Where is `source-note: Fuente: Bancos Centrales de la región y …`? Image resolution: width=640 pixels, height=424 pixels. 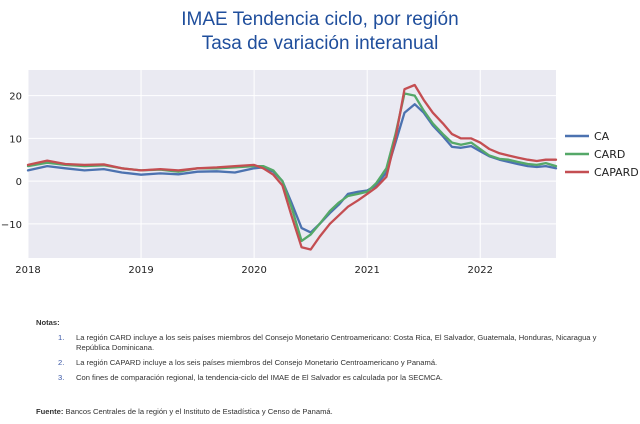
source-note: Fuente: Bancos Centrales de la región y … is located at coordinates (184, 411).